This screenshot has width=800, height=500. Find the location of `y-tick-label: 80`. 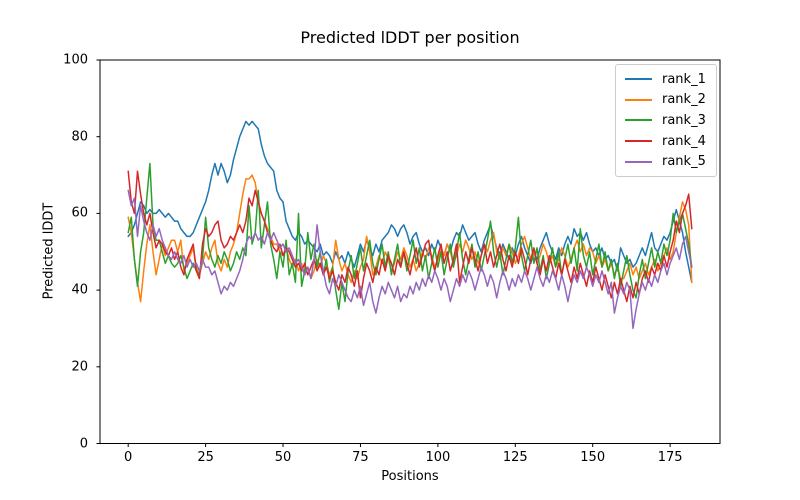

y-tick-label: 80 is located at coordinates (79, 137).